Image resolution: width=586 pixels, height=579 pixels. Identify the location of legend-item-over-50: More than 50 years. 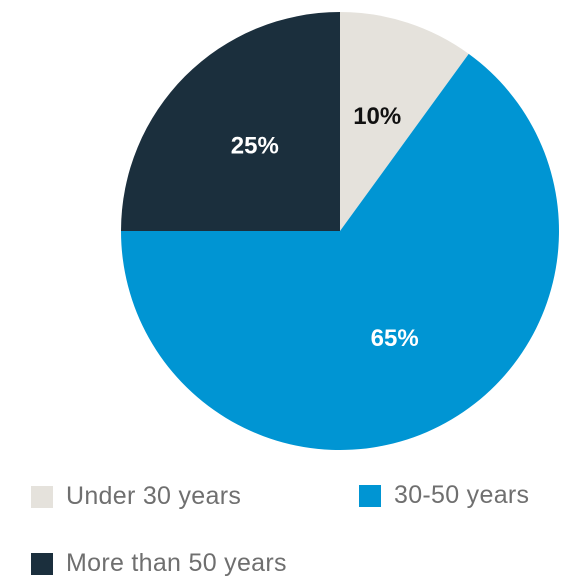
(159, 563).